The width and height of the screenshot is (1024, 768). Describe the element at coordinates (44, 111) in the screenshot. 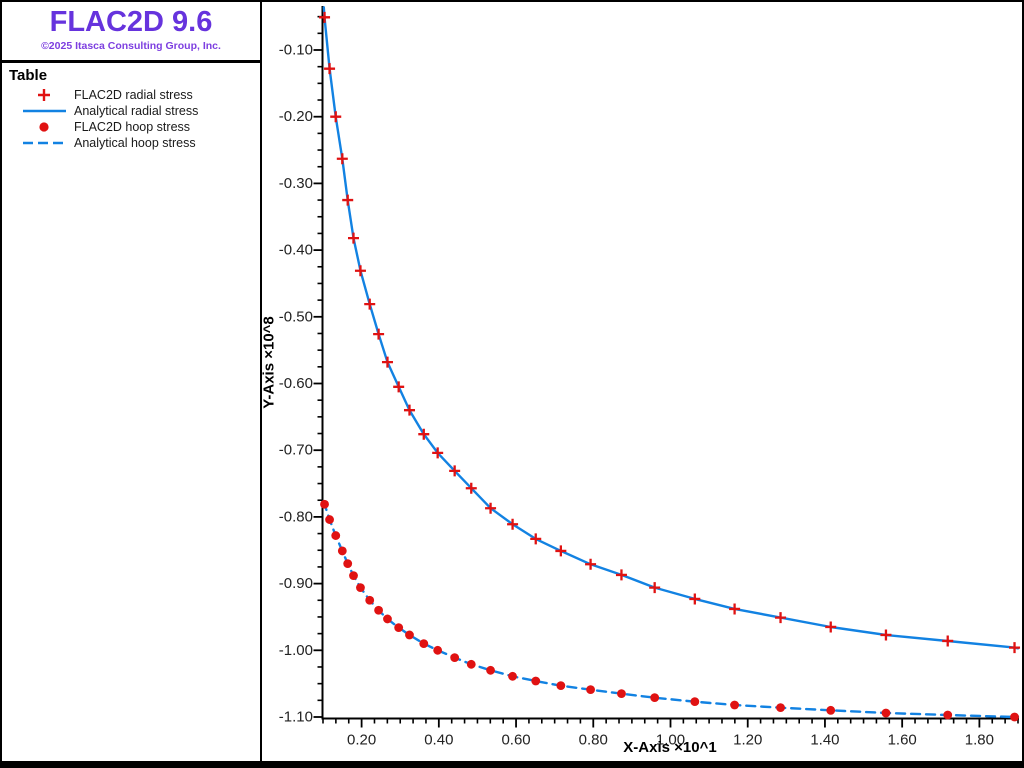

I see `solid-line-icon` at that location.